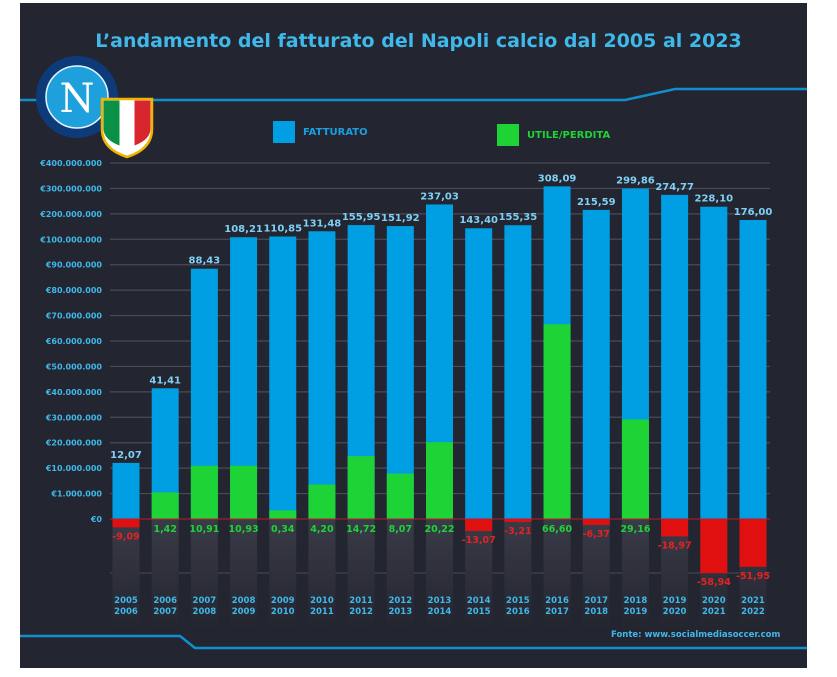 The image size is (837, 677). What do you see at coordinates (74, 316) in the screenshot?
I see `y-tick-label: €70.000.000` at bounding box center [74, 316].